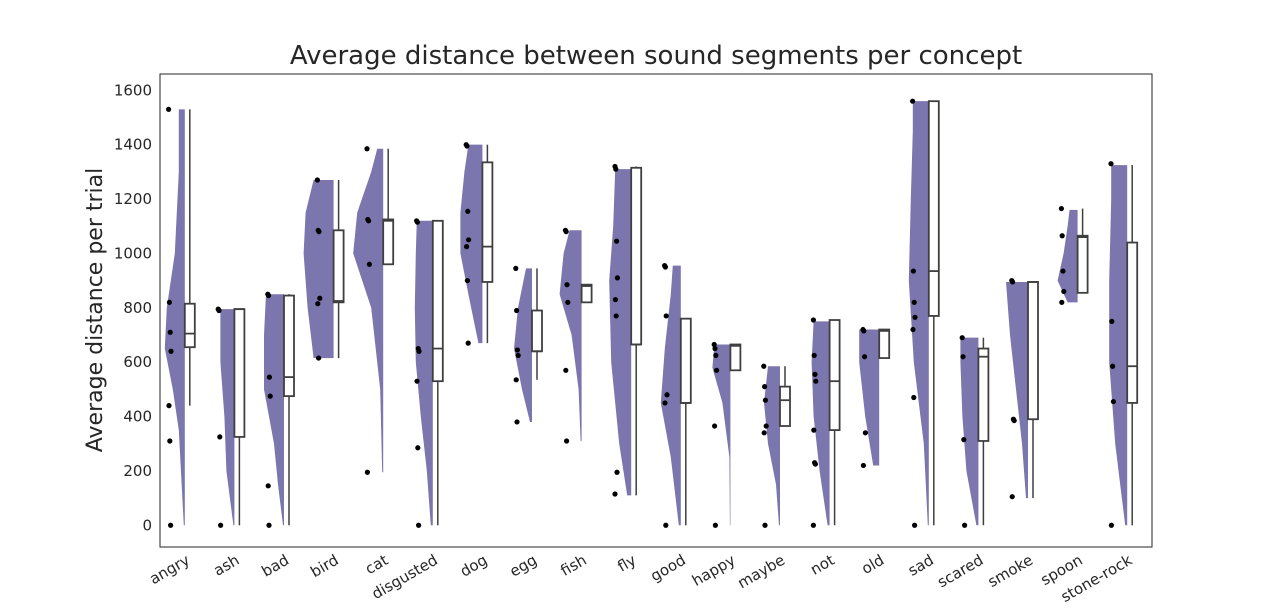 This screenshot has height=615, width=1280. Describe the element at coordinates (785, 406) in the screenshot. I see `box-maybe` at that location.